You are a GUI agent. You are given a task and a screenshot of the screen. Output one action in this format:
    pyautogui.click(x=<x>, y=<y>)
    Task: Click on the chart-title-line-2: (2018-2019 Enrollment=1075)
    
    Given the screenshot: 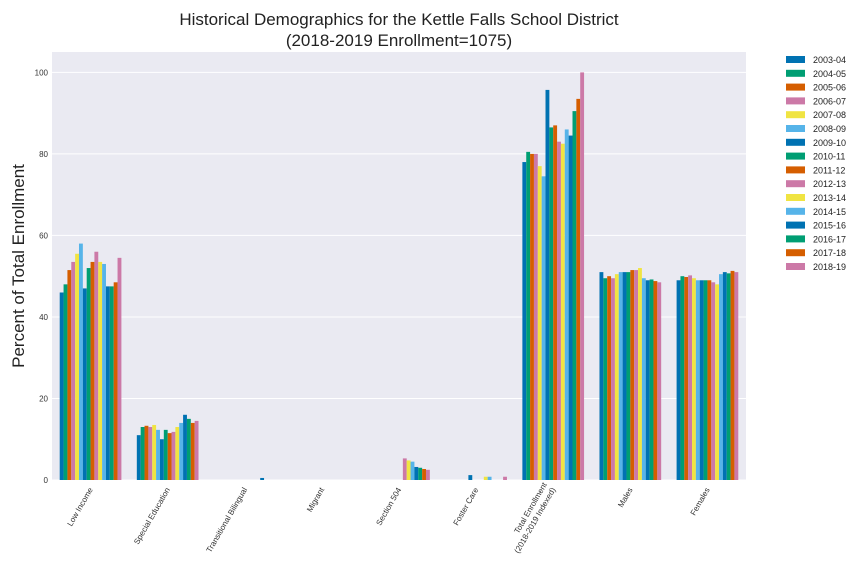 What is the action you would take?
    pyautogui.click(x=399, y=40)
    